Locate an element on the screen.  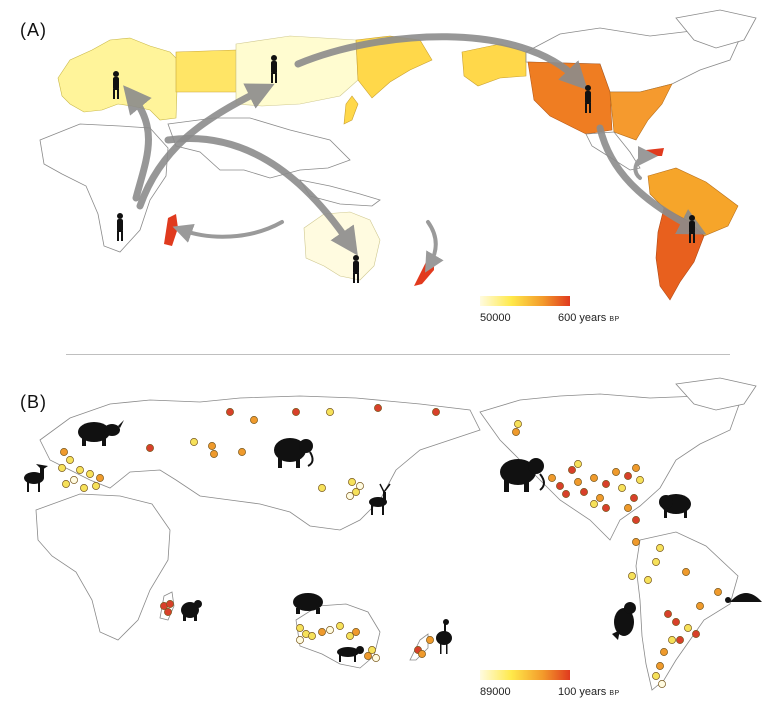
thylacine-silhouette is located at coordinates (350, 654).